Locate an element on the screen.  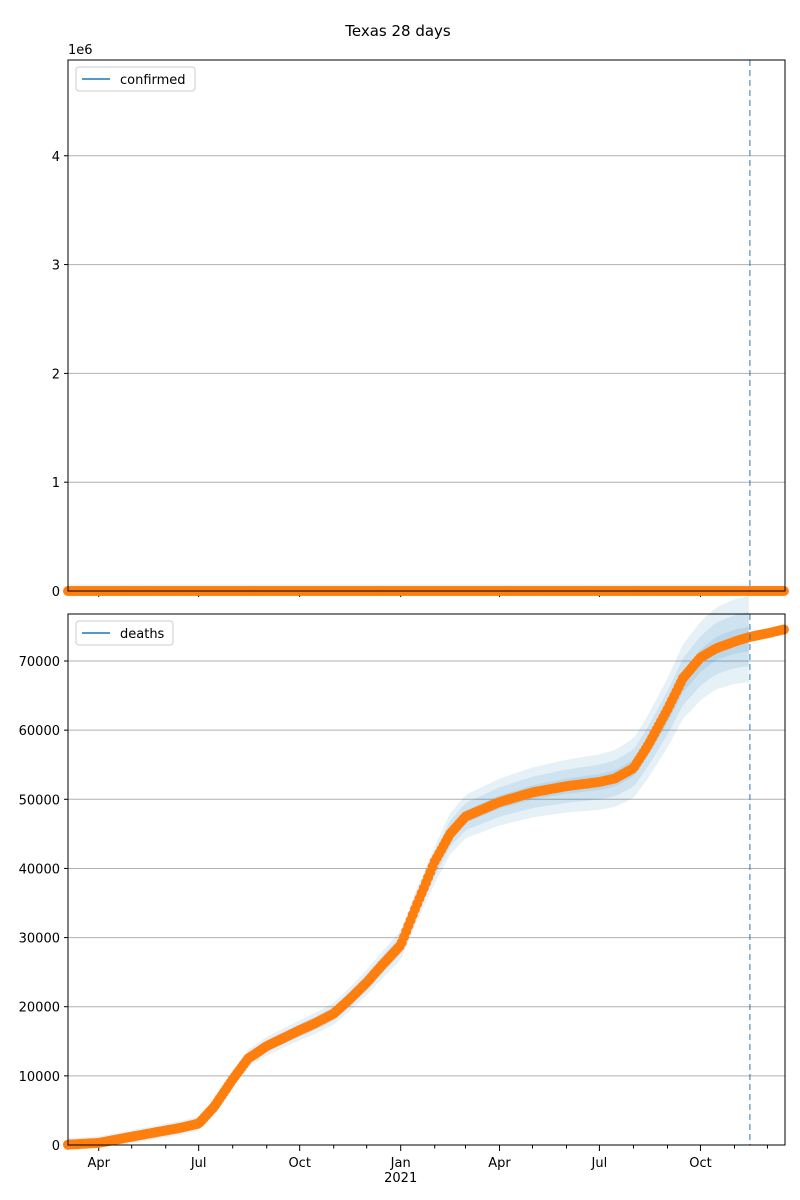
y-tick-label: 10000 is located at coordinates (39, 1077).